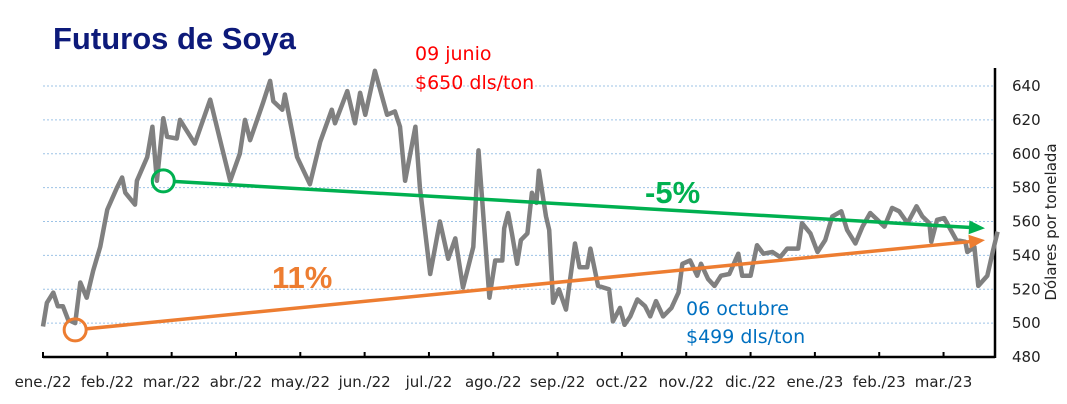  What do you see at coordinates (493, 382) in the screenshot?
I see `x-tick-label: ago./22` at bounding box center [493, 382].